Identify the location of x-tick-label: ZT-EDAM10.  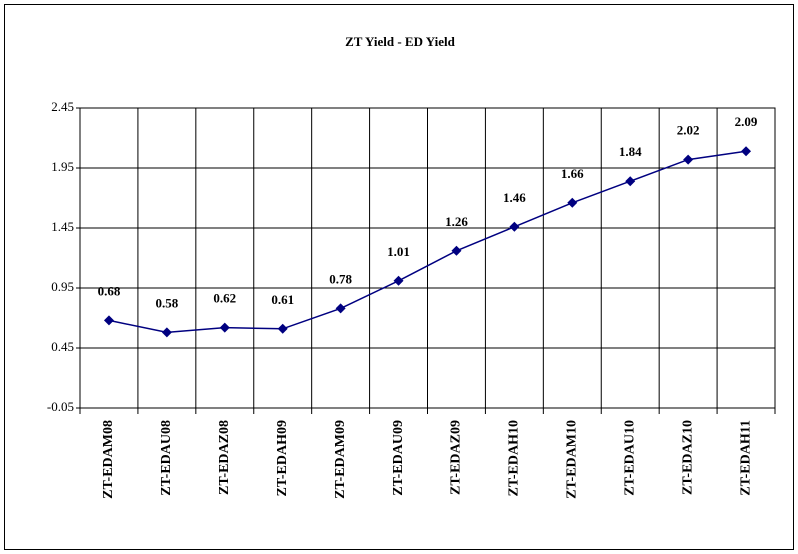
(572, 459).